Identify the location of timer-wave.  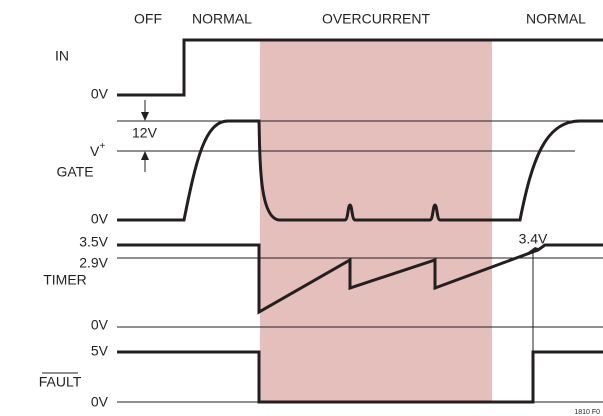
(360, 279).